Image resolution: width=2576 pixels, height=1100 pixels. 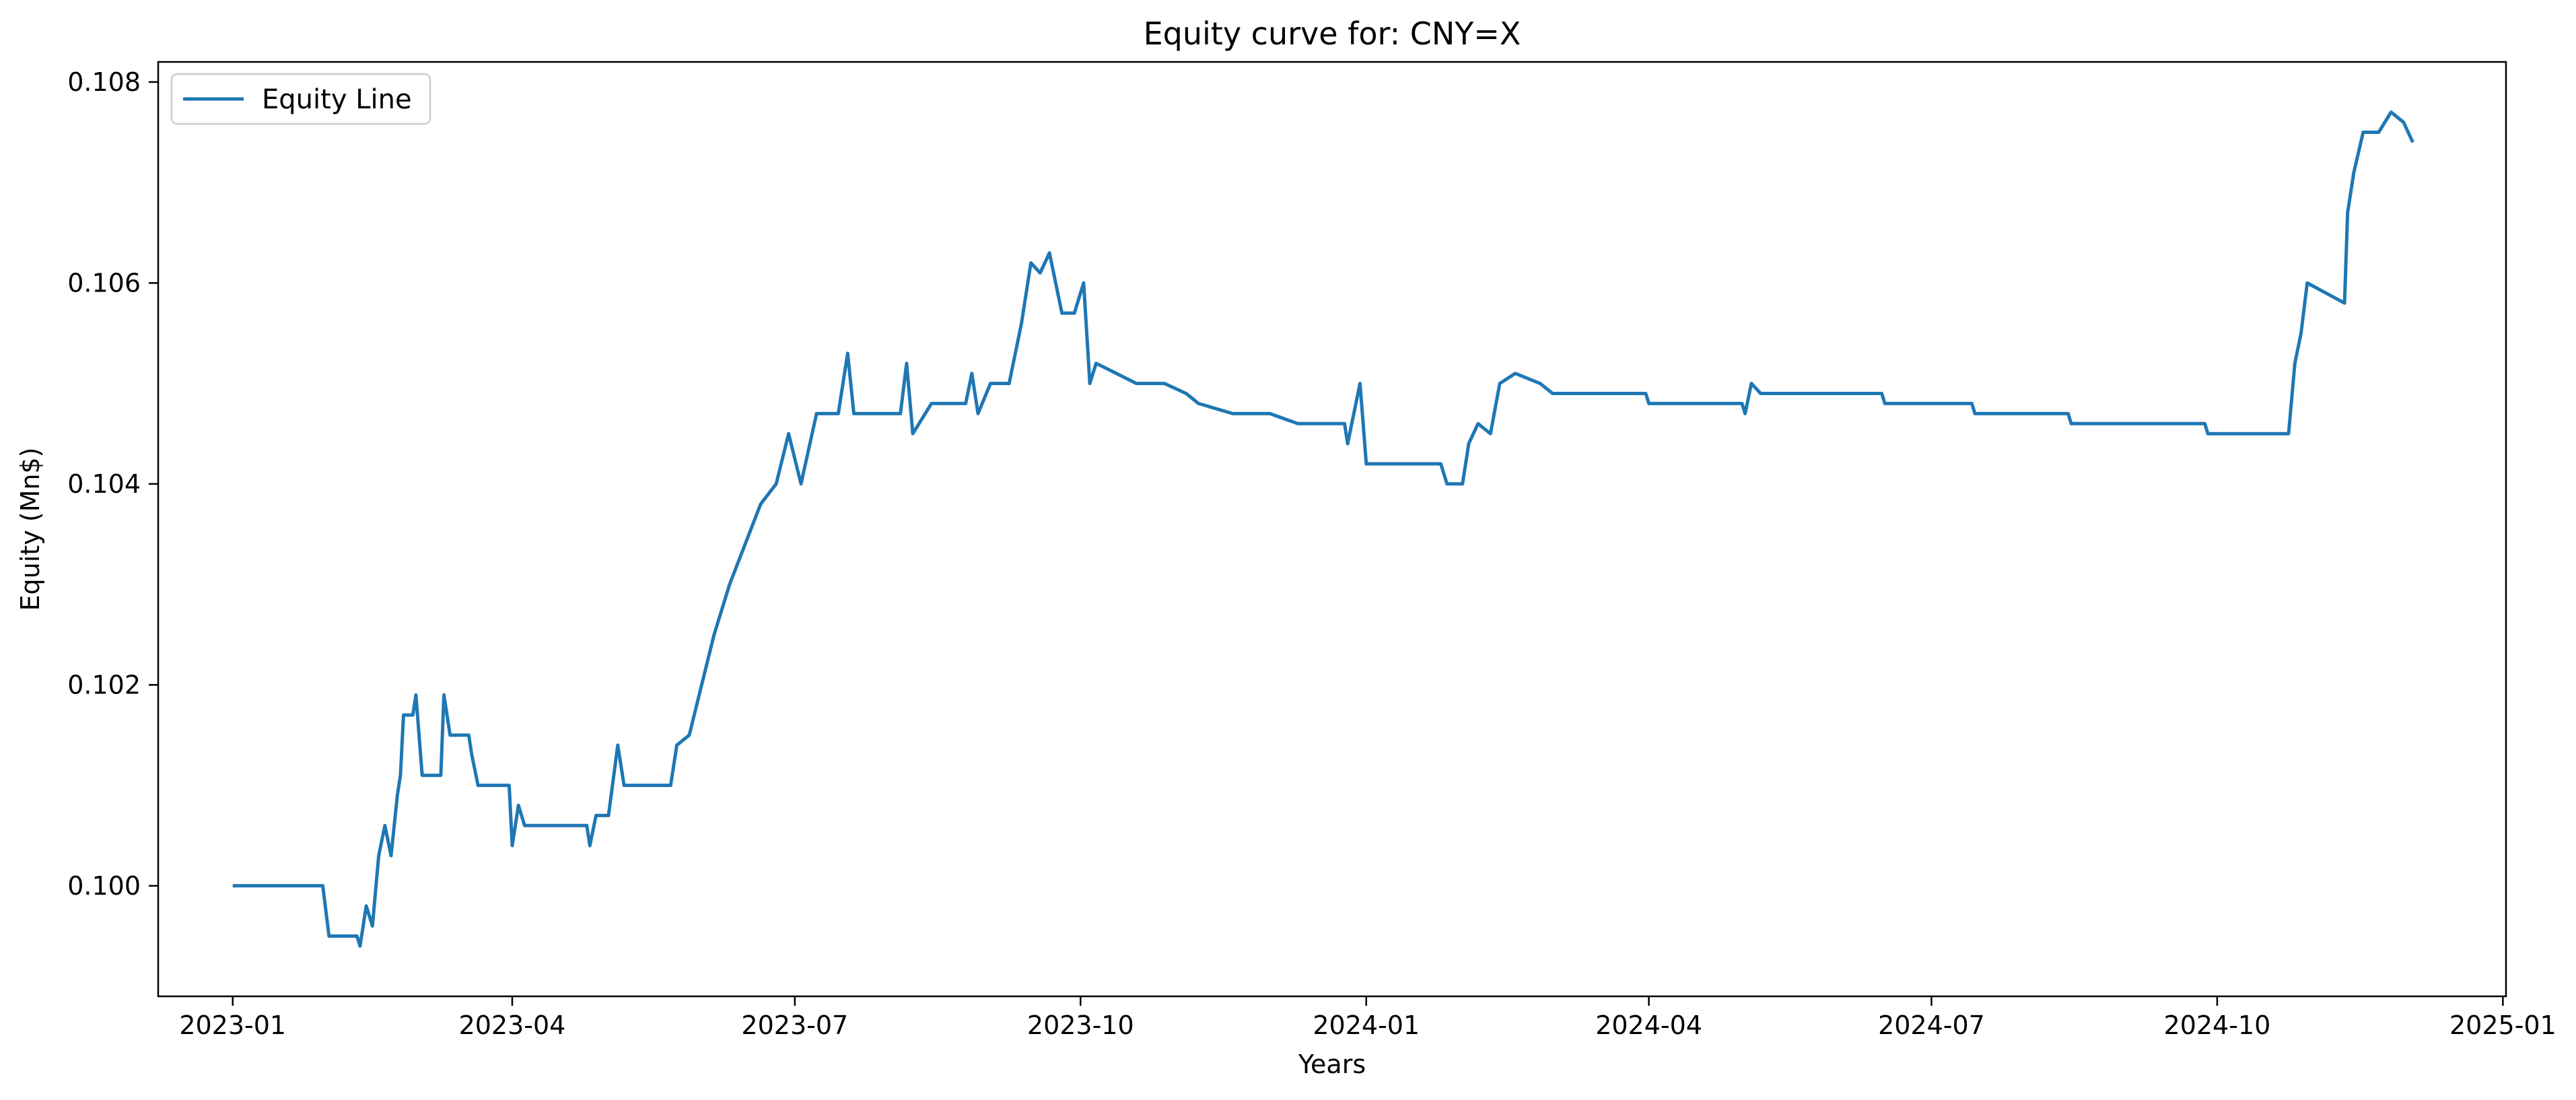 I want to click on y-axis-label: Equity (Mn$), so click(x=30, y=529).